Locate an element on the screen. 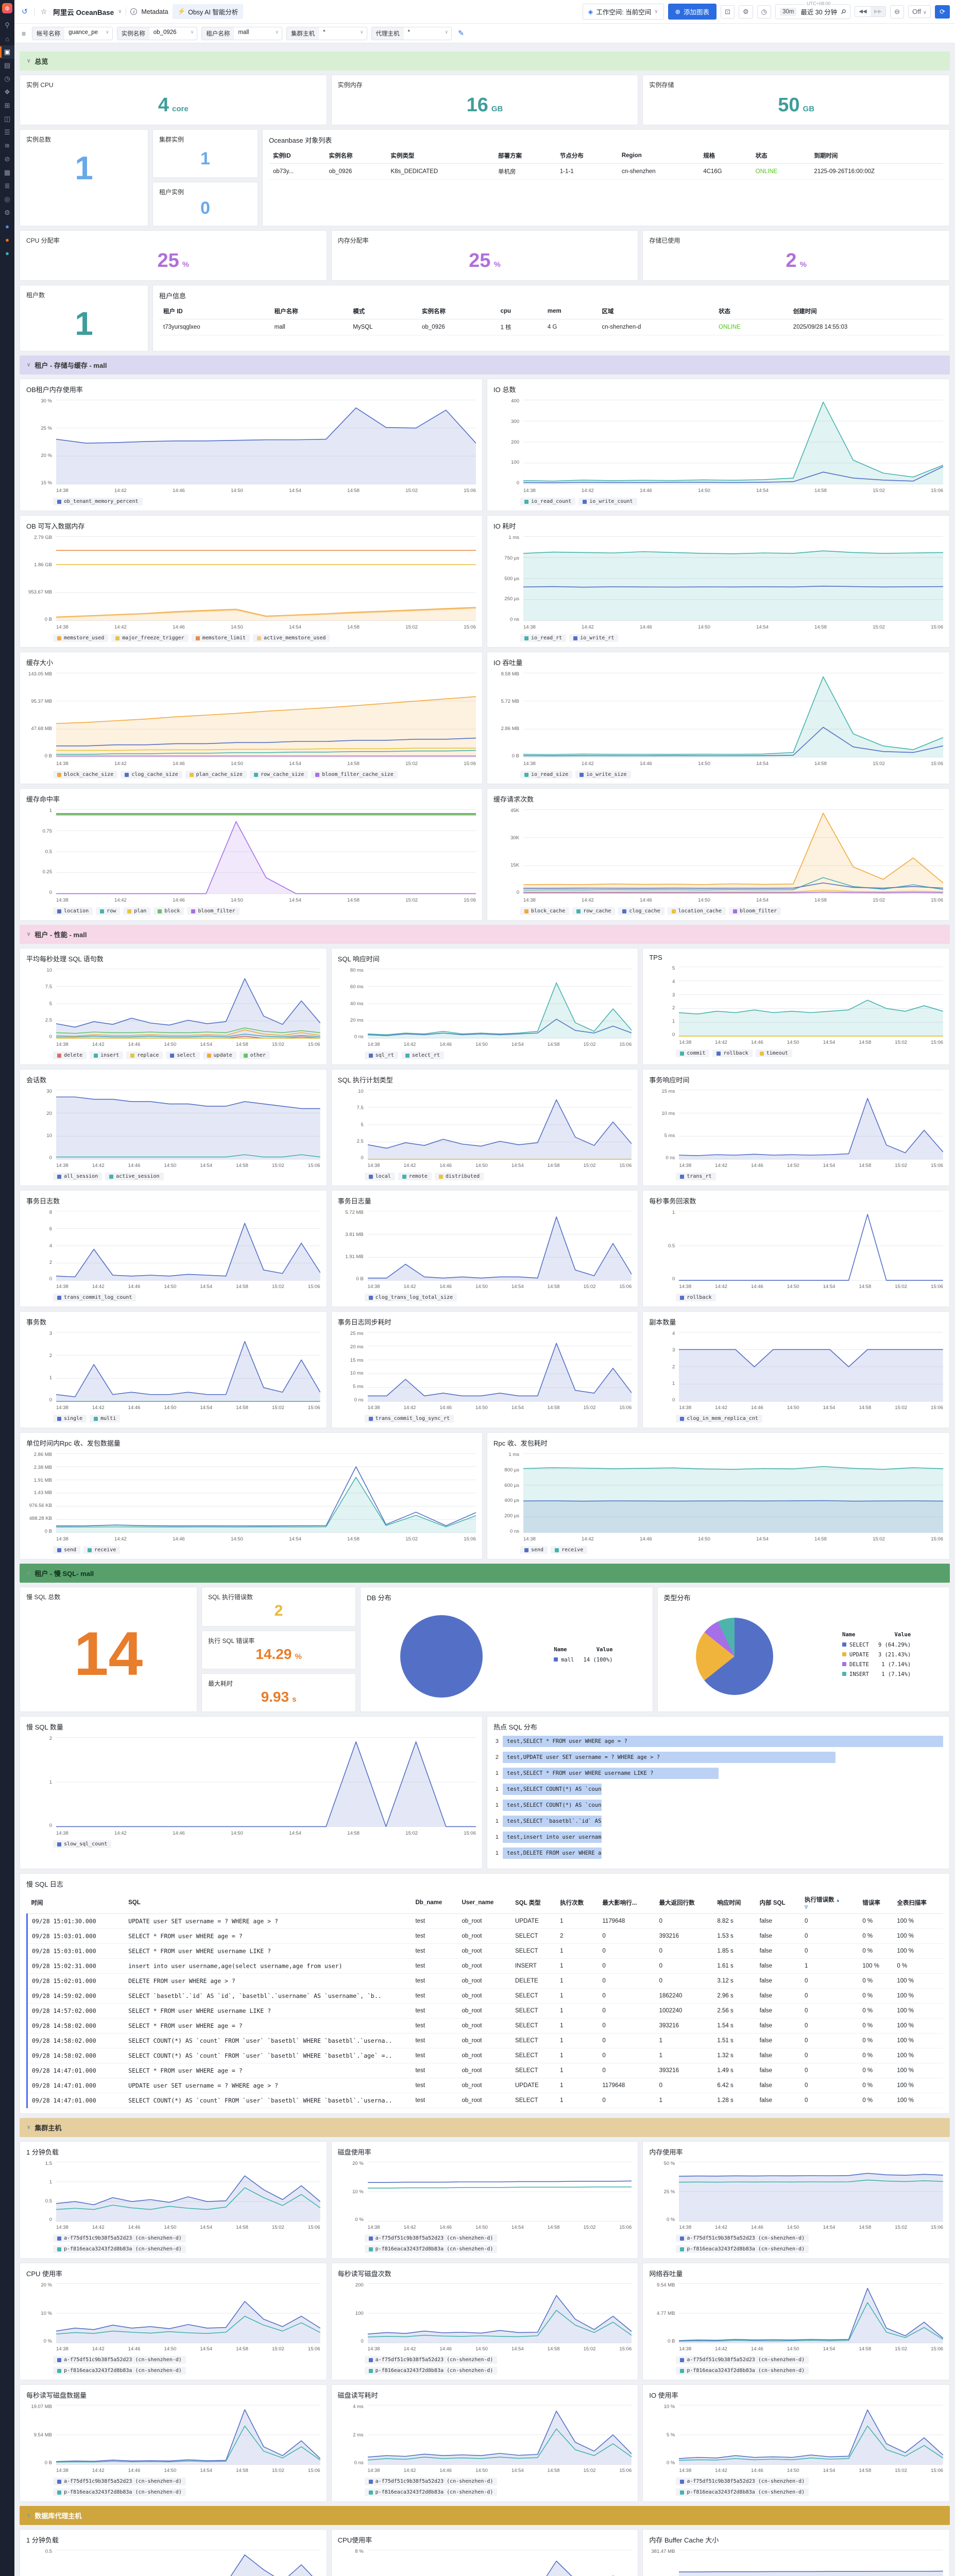 This screenshot has width=955, height=2576. legend-item: p-f816eaca3243f2d8b83a (cn-shenzhen-d) is located at coordinates (431, 2249).